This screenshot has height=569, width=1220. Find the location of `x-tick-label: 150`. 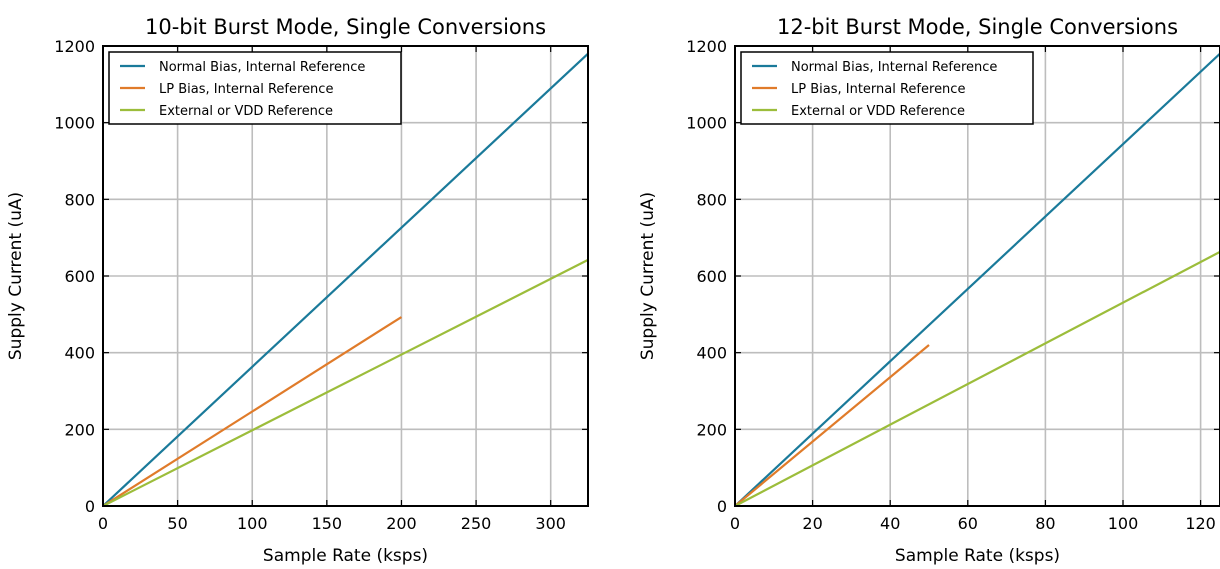

x-tick-label: 150 is located at coordinates (327, 523).